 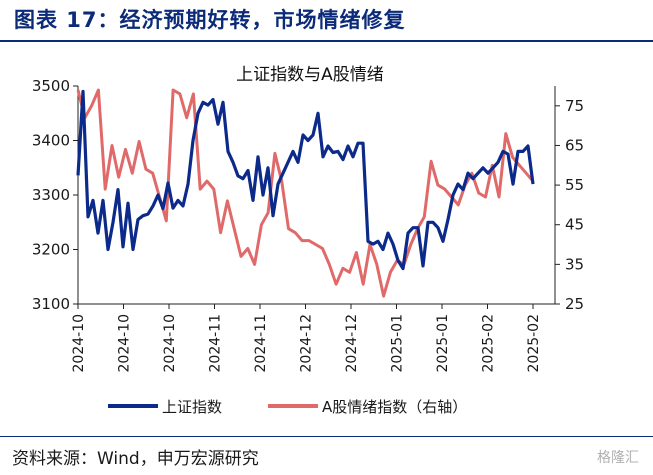 What do you see at coordinates (210, 20) in the screenshot?
I see `figure-title: 图表 17：经济预期好转，市场情绪修复` at bounding box center [210, 20].